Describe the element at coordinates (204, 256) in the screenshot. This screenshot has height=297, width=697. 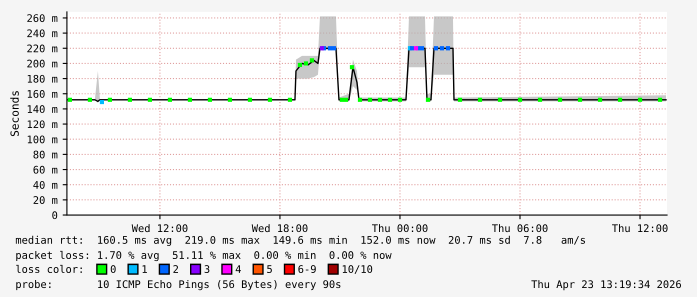
I see `text: packet loss: 1.70 % avg 51.11 % max 0.00 % min 0.00 % now` at that location.